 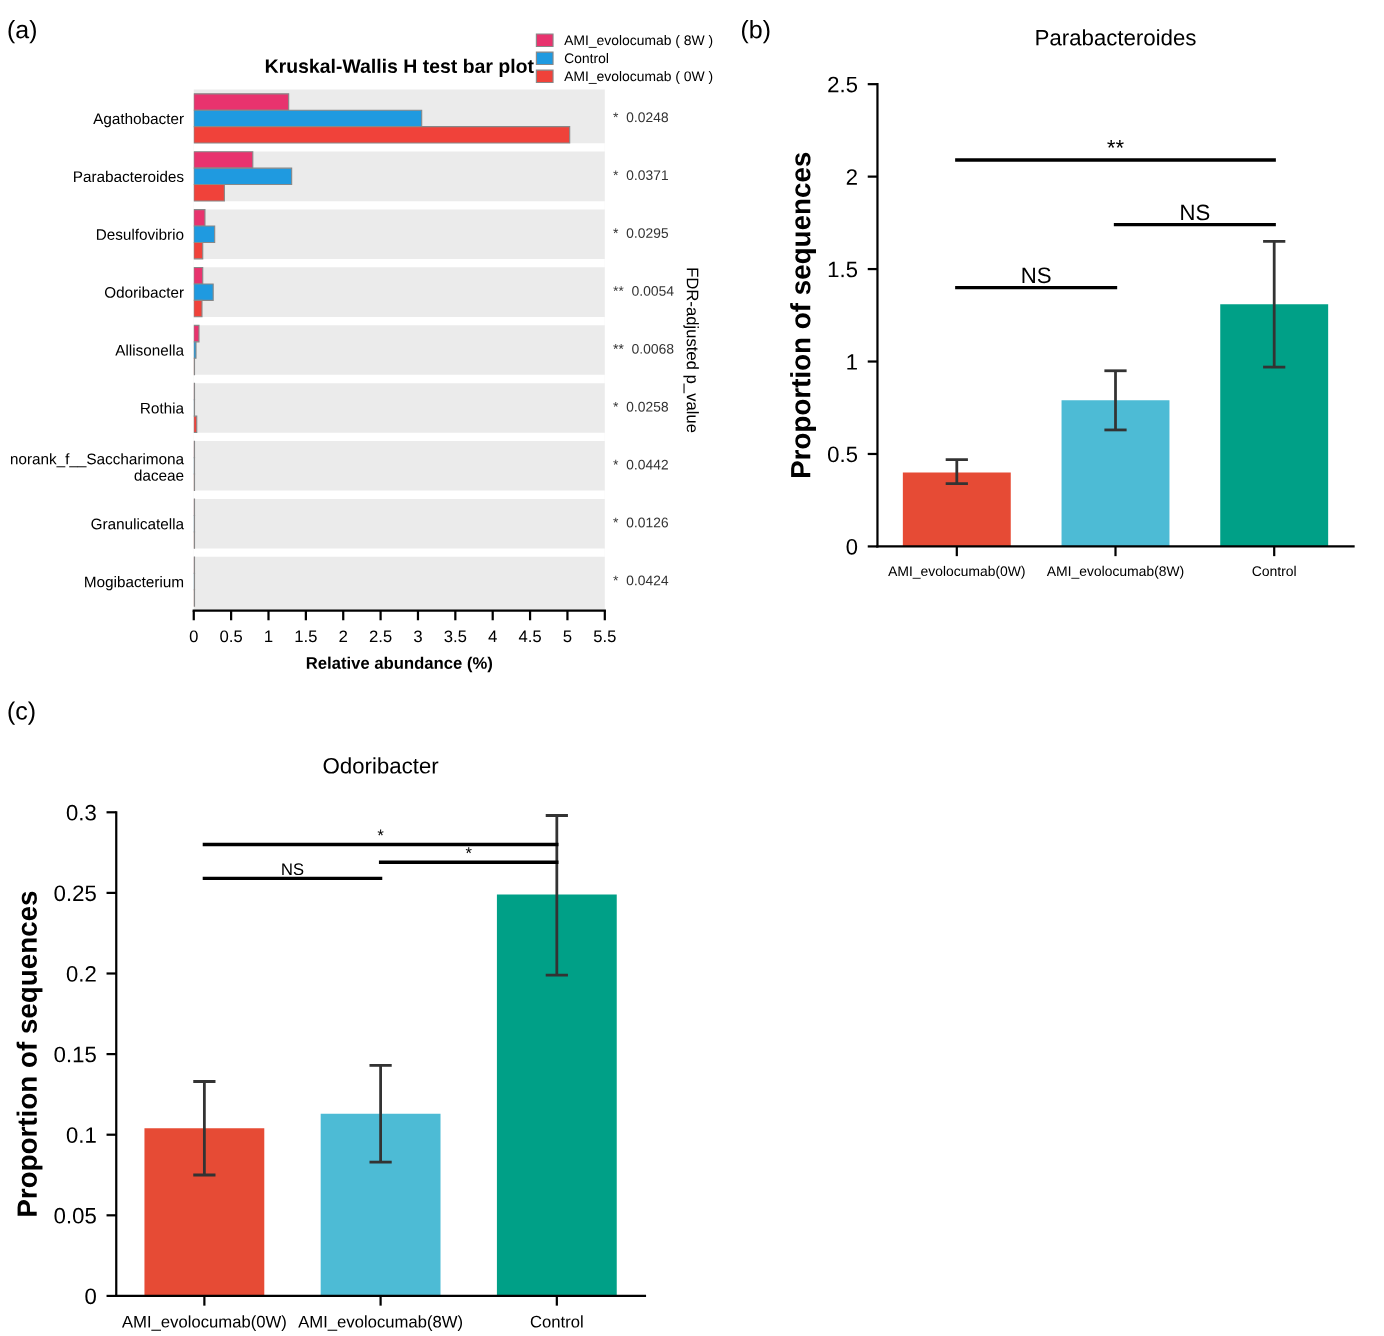 What do you see at coordinates (691, 350) in the screenshot?
I see `y2-axis-title: FDR-adjusted p_value` at bounding box center [691, 350].